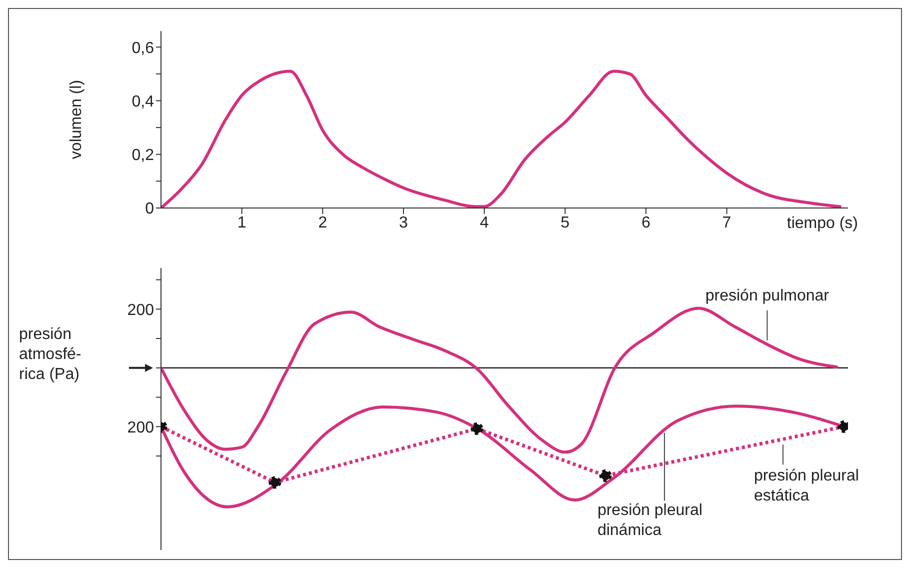 The height and width of the screenshot is (568, 910). I want to click on y-tick-label: 0,2, so click(143, 155).